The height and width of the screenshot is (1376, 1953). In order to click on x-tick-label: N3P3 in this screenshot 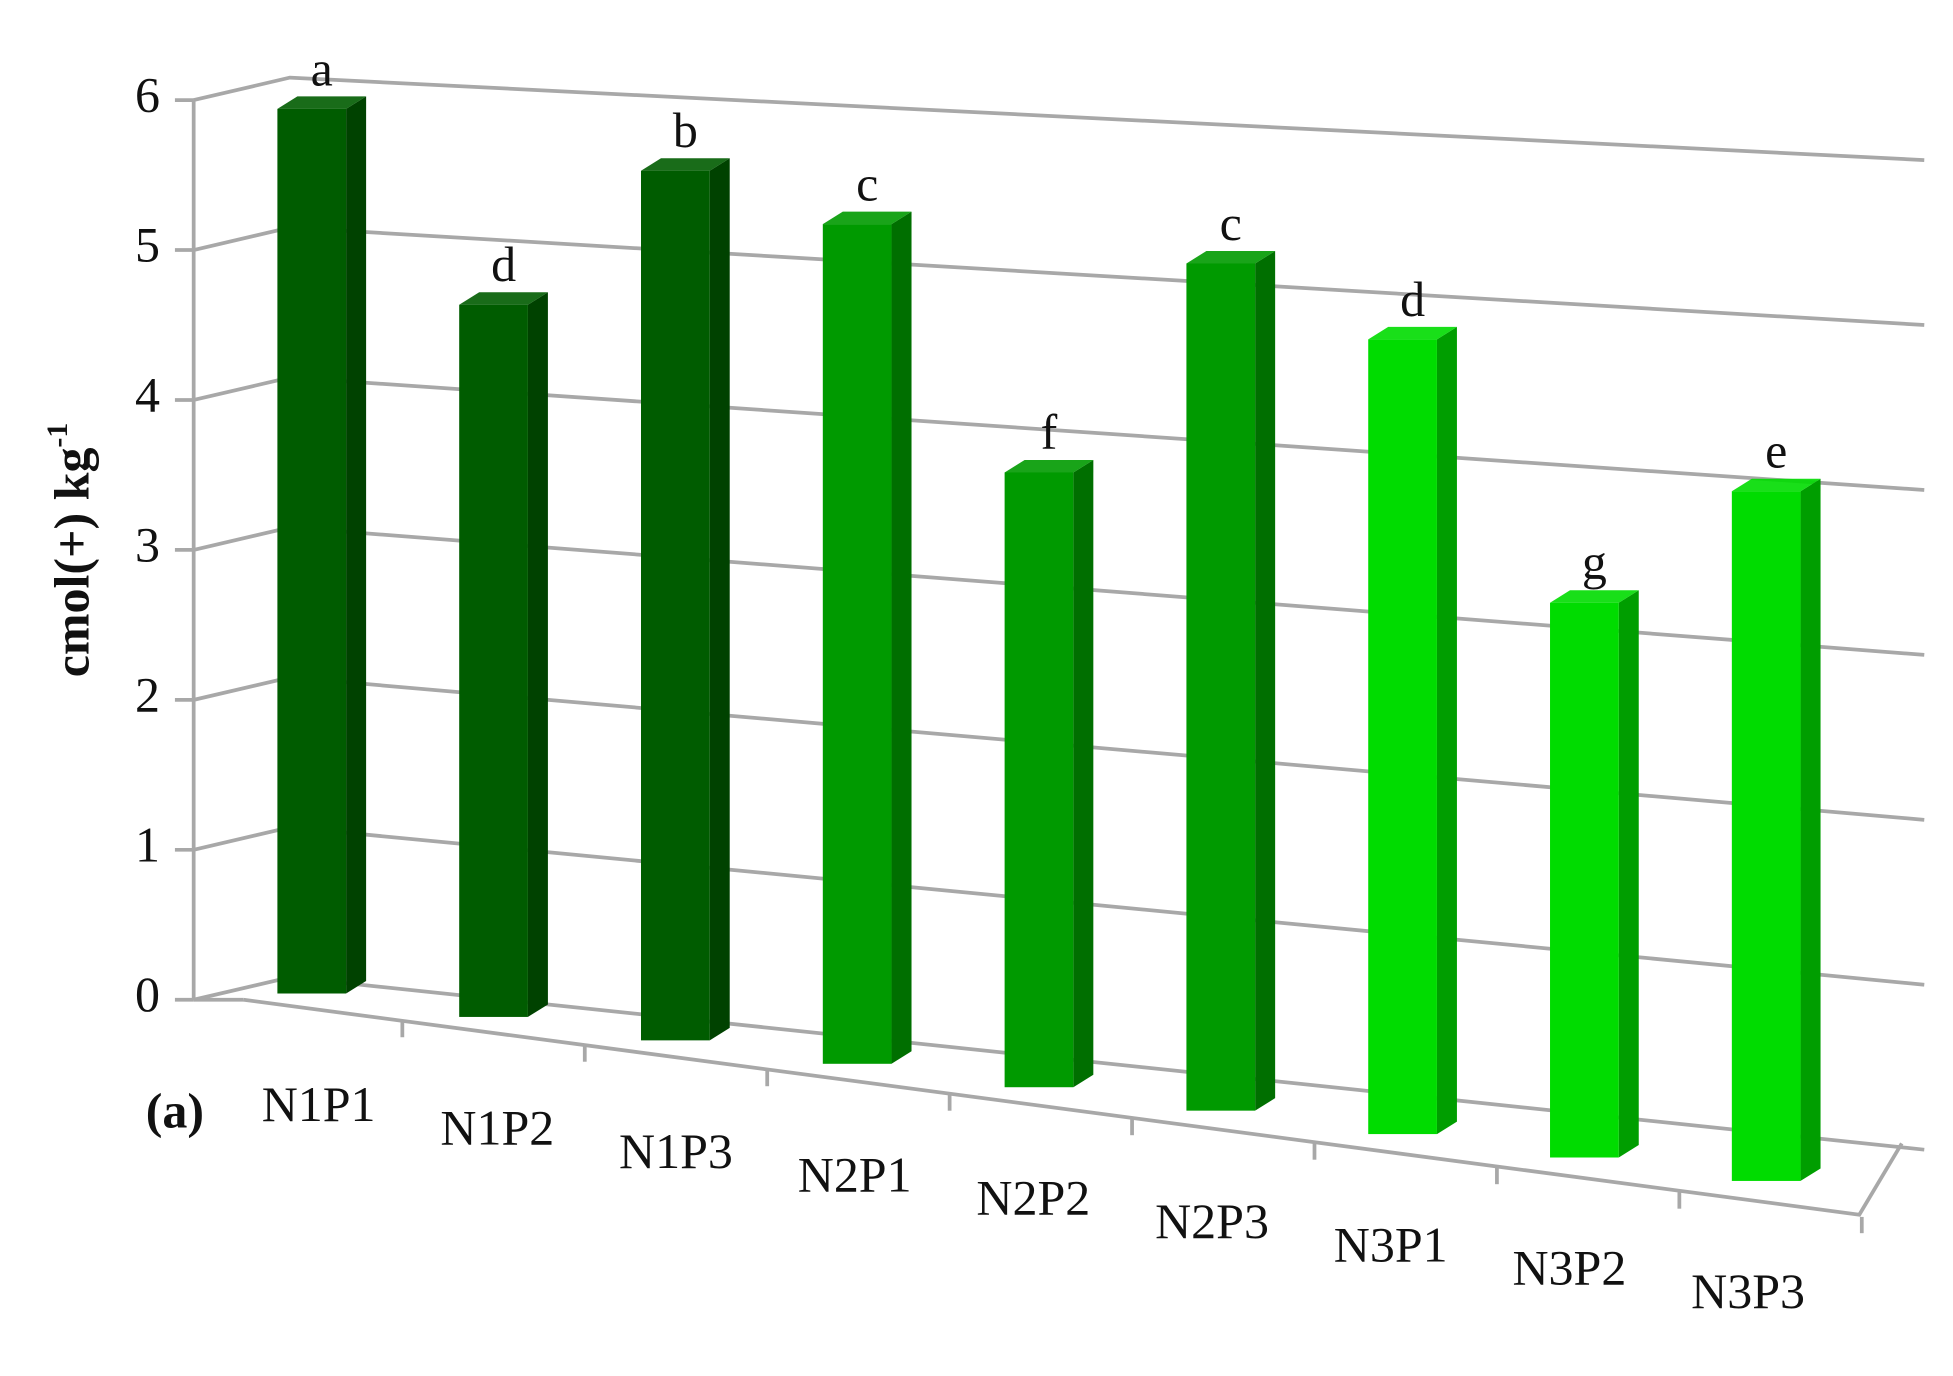, I will do `click(1748, 1291)`.